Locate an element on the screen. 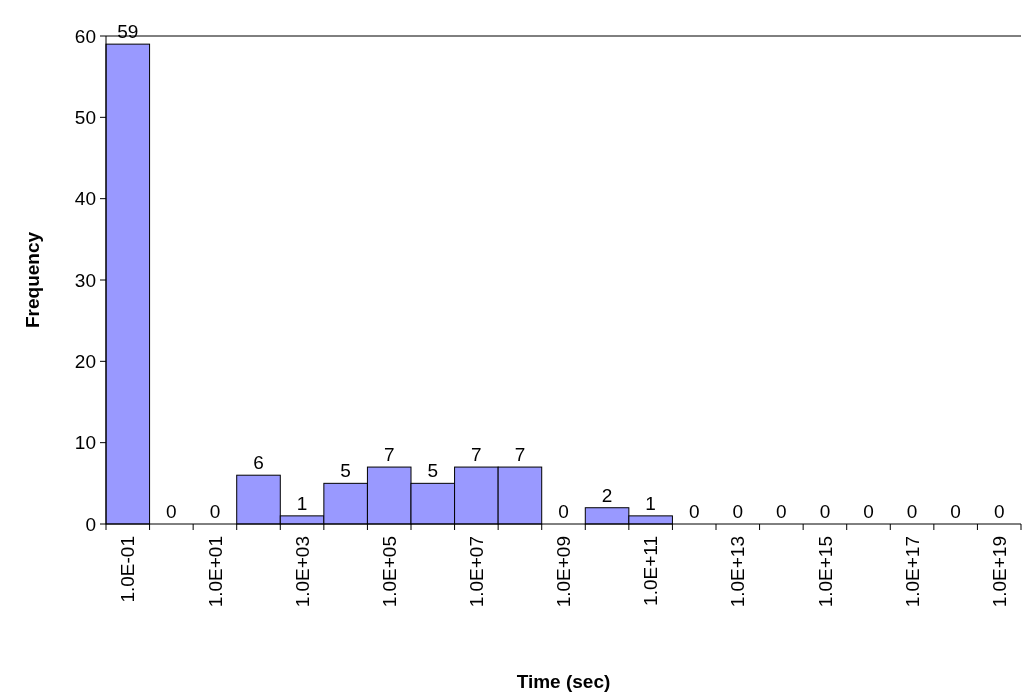 The width and height of the screenshot is (1030, 694). x-tick-label: 1.0E+07 is located at coordinates (477, 572).